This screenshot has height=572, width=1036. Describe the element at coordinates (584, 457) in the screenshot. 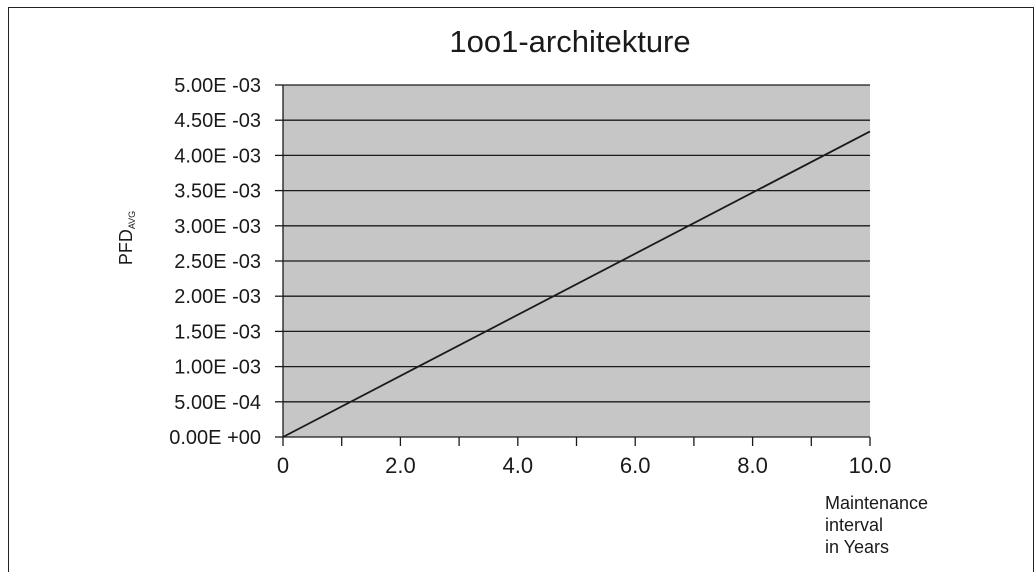

I see `x-axis: 0 2.0 4.0 6.0 8.0 10.0` at that location.